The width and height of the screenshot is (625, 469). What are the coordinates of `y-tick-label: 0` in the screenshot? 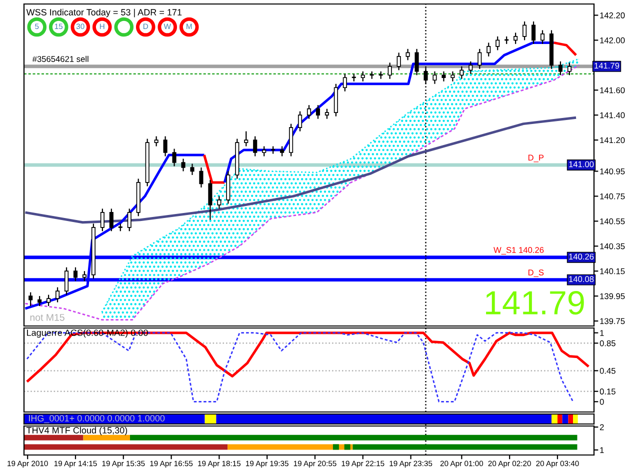 It's located at (602, 401).